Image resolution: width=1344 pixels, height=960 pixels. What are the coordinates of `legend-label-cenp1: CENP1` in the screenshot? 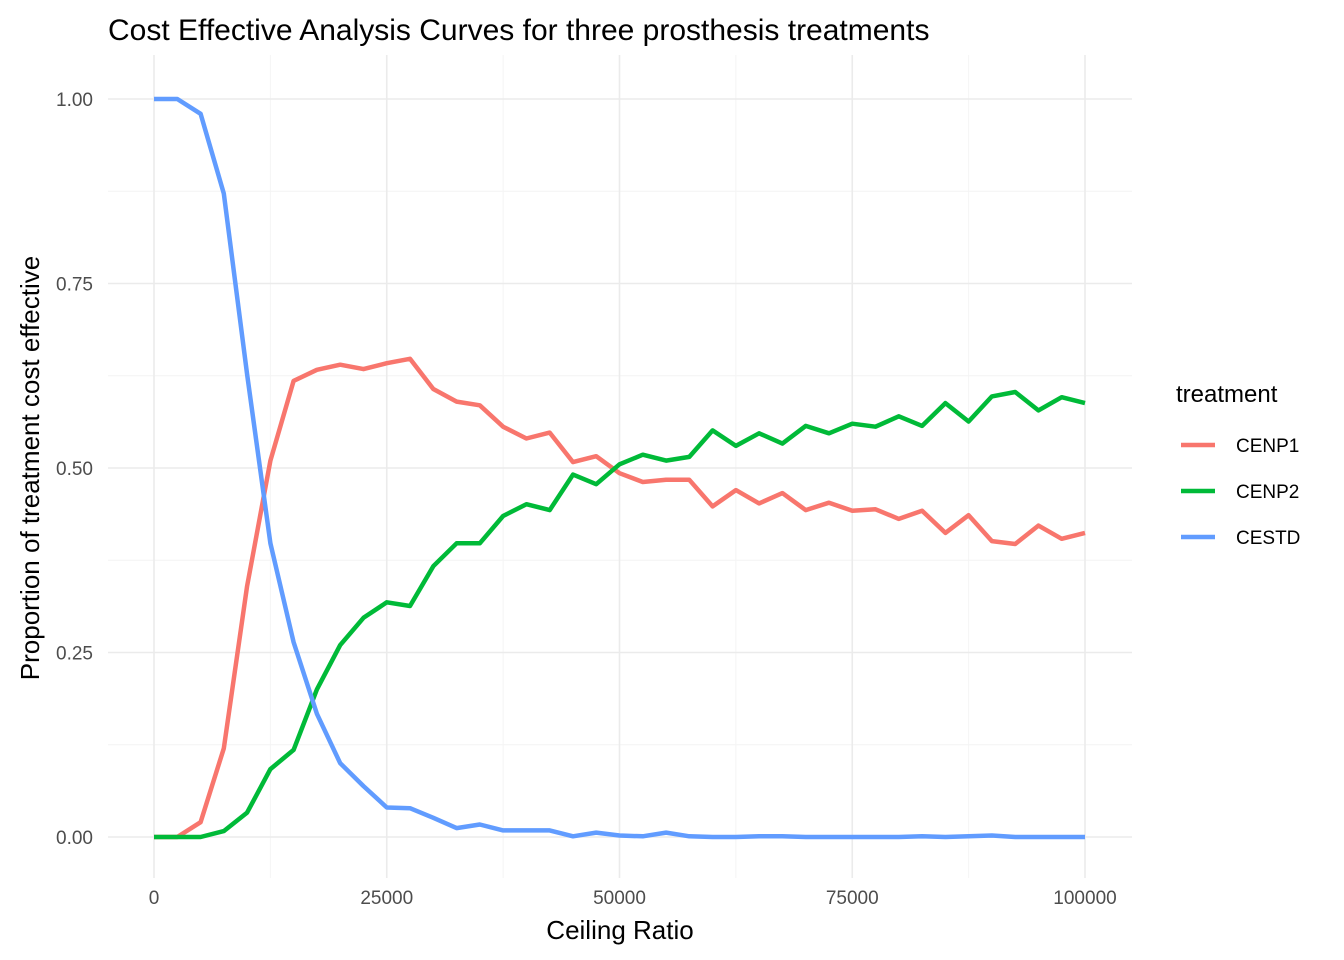 It's located at (1267, 446).